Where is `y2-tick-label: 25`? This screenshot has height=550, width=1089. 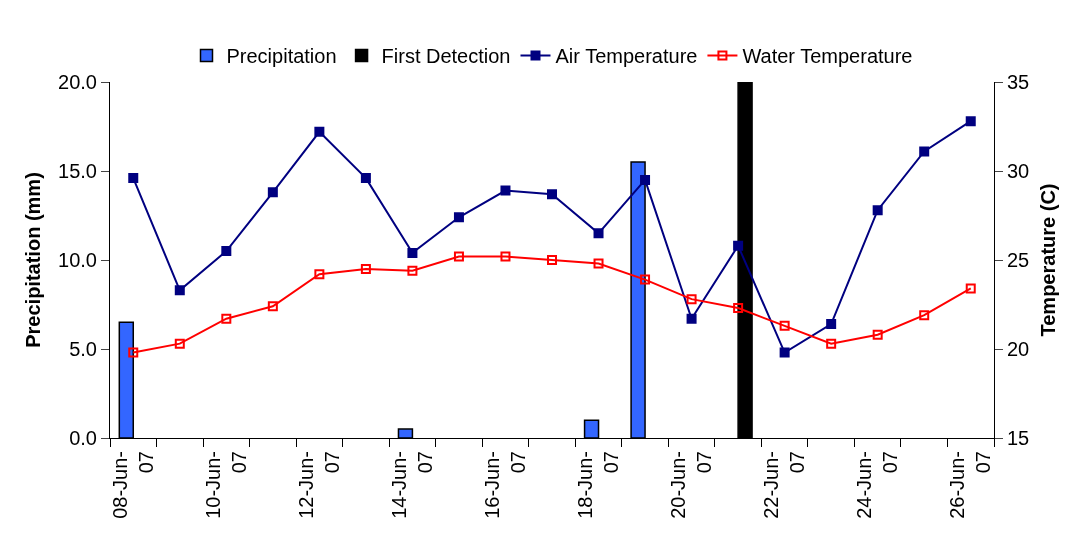 y2-tick-label: 25 is located at coordinates (1018, 260).